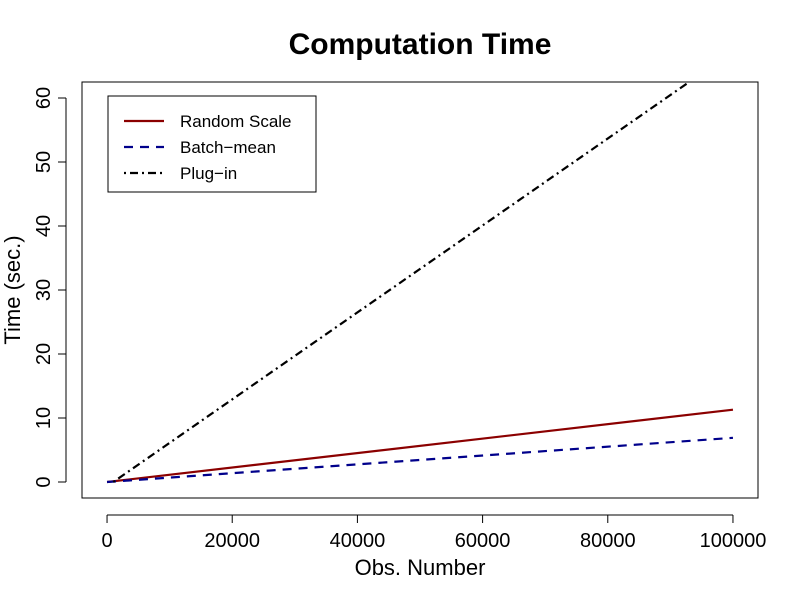 This screenshot has width=800, height=600. What do you see at coordinates (44, 162) in the screenshot?
I see `y-tick-label: 50` at bounding box center [44, 162].